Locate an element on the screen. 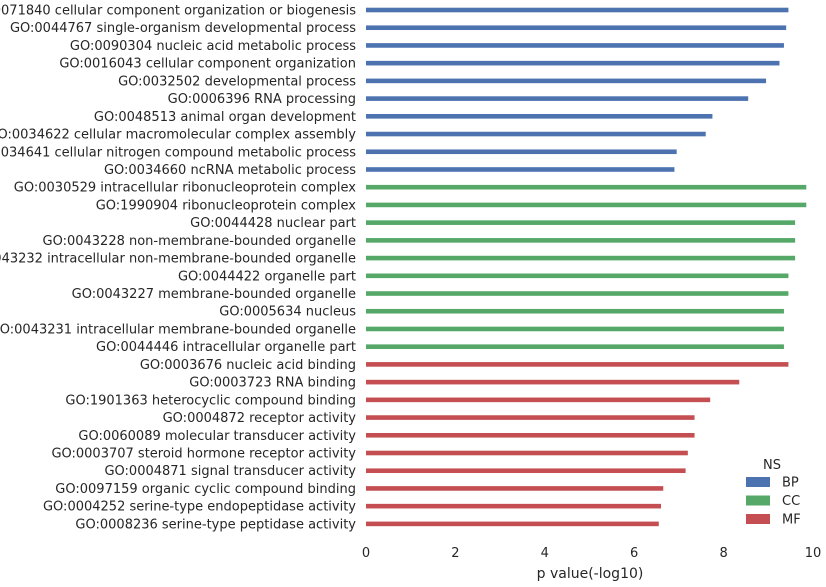 This screenshot has width=826, height=587. category-label: GO:0034660 ncRNA metabolic process is located at coordinates (230, 170).